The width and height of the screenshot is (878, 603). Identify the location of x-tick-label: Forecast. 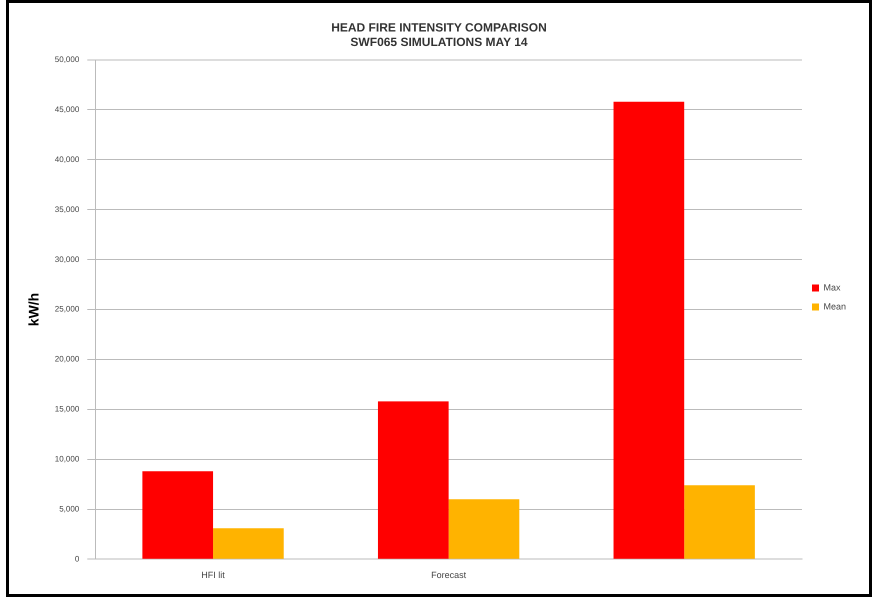
(449, 575).